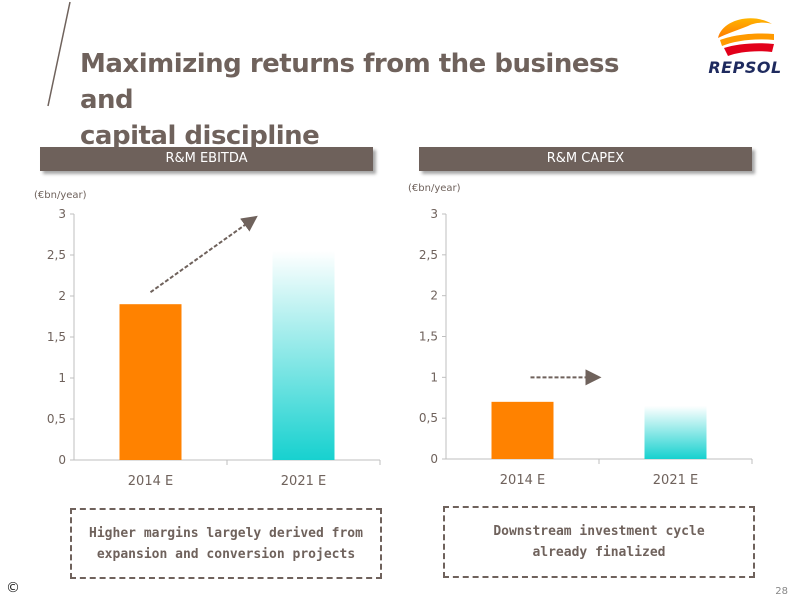 The height and width of the screenshot is (600, 800). What do you see at coordinates (434, 459) in the screenshot?
I see `capex-y-tick-label: 0` at bounding box center [434, 459].